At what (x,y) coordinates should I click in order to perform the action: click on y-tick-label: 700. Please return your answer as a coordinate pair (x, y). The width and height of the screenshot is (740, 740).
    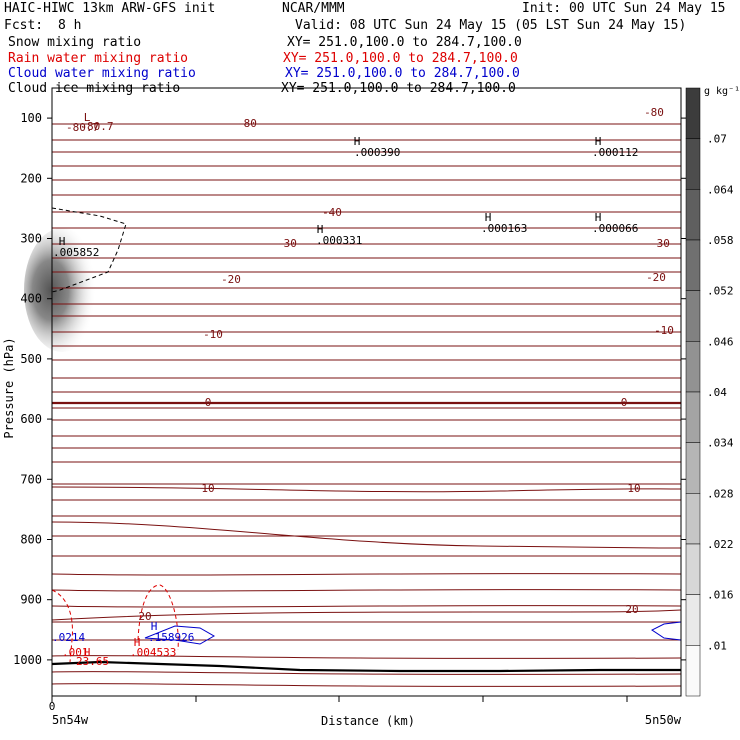
    Looking at the image, I should click on (31, 479).